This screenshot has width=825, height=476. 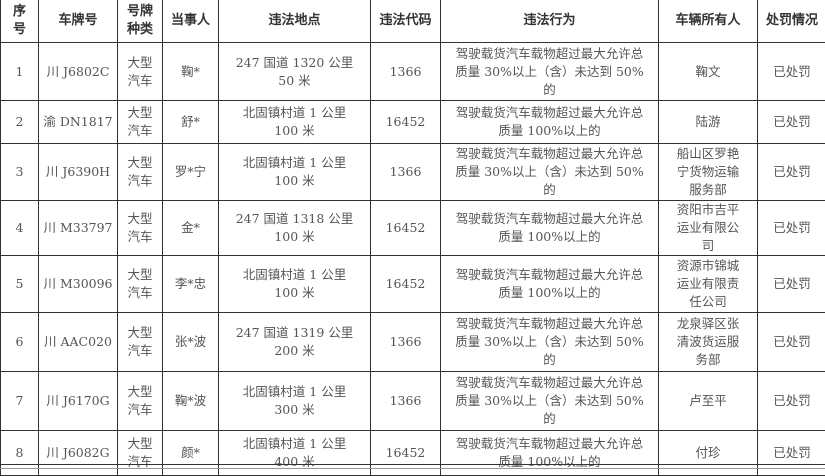 What do you see at coordinates (708, 21) in the screenshot?
I see `header-owner: 车辆所有人` at bounding box center [708, 21].